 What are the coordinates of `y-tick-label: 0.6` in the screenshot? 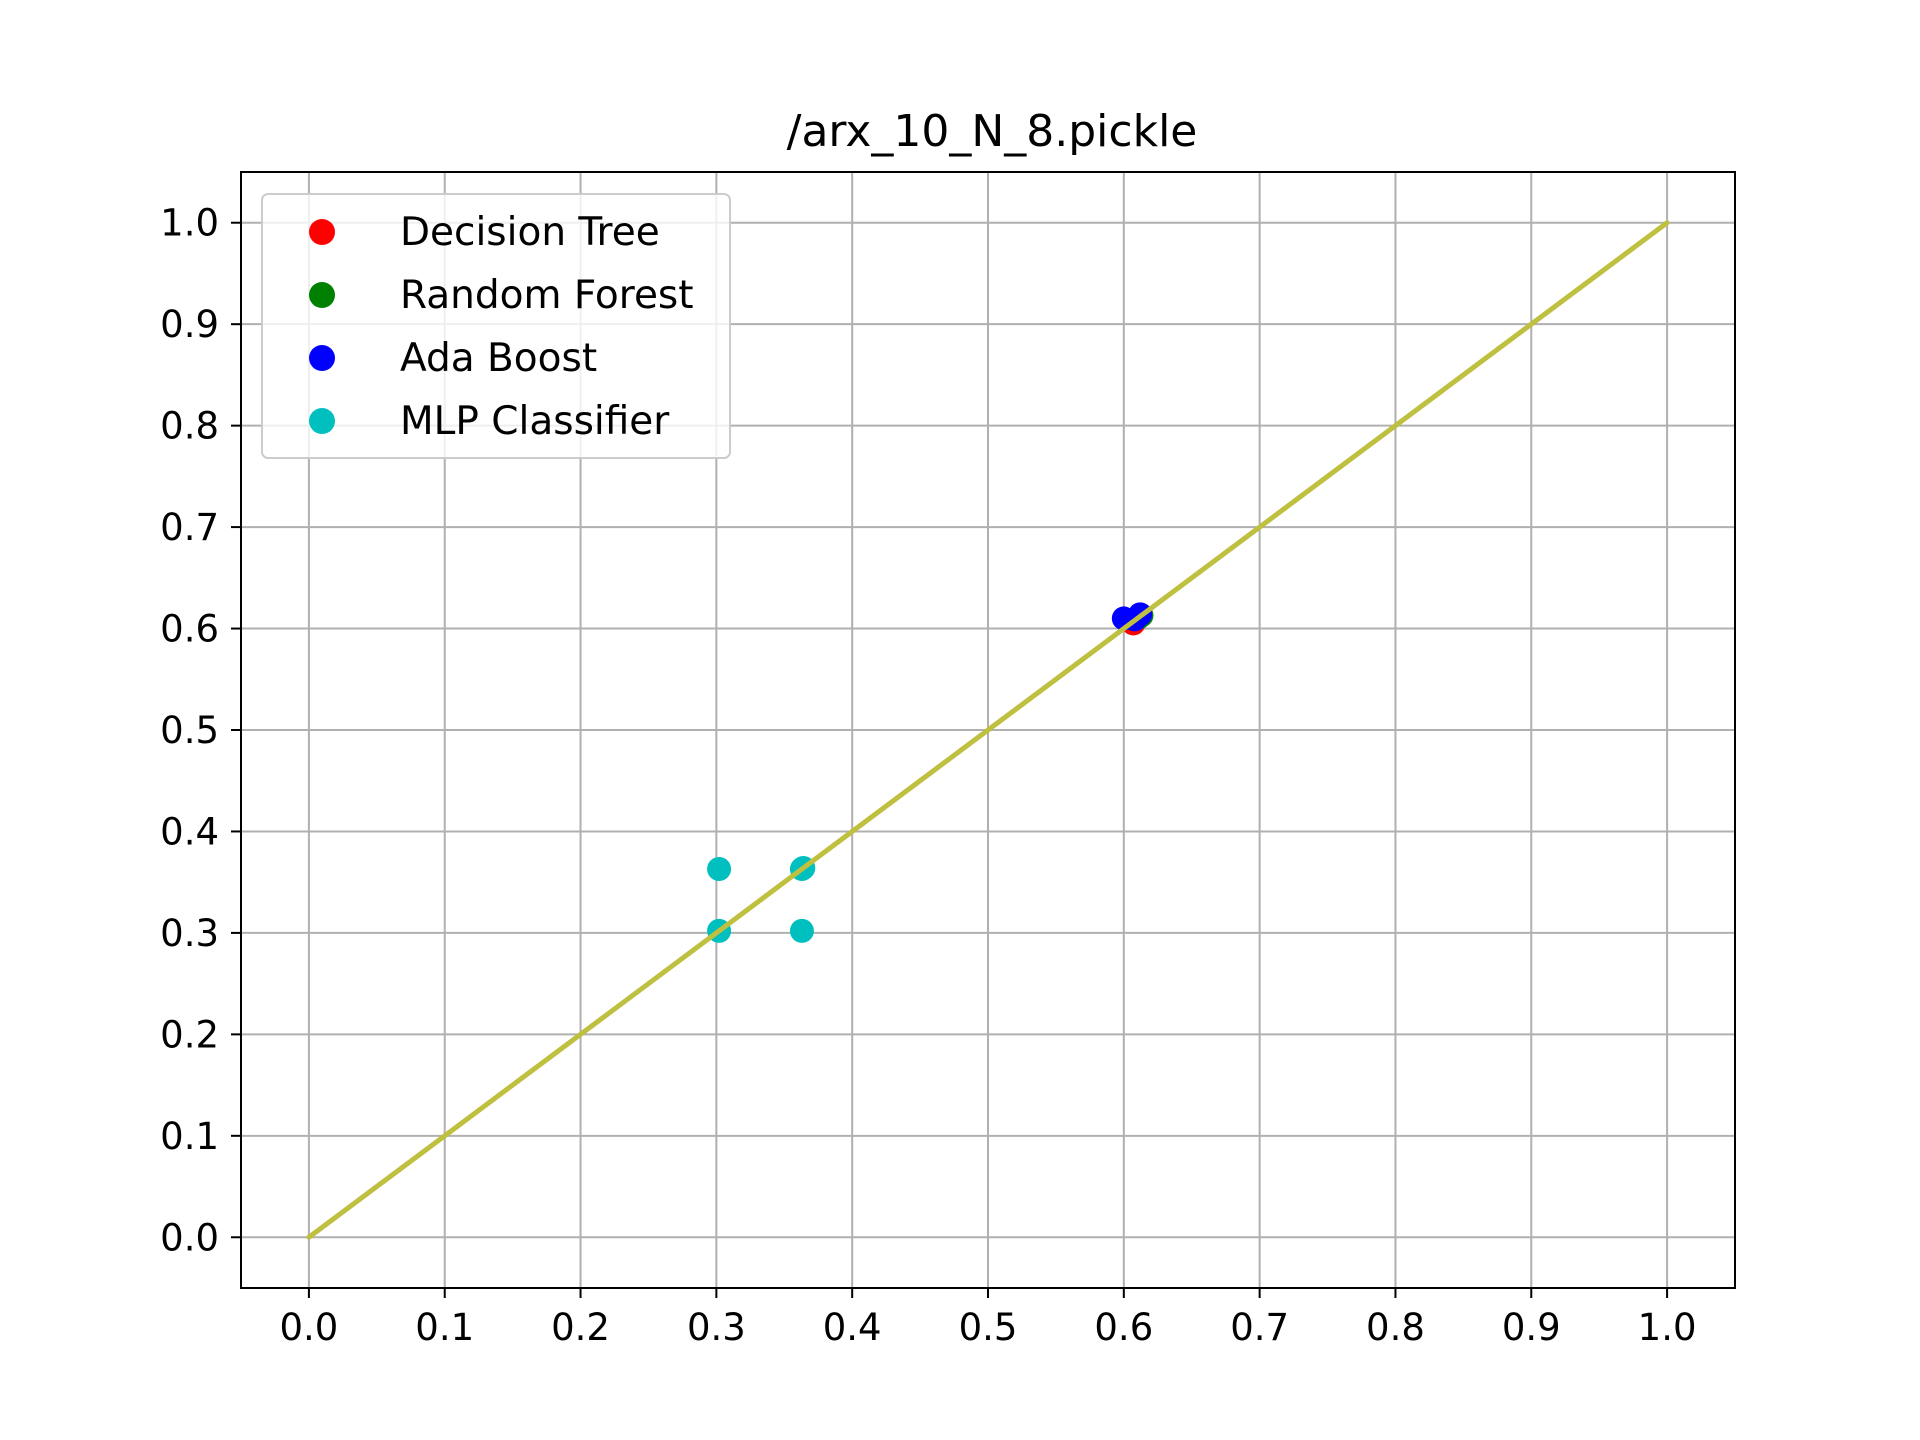 It's located at (189, 629).